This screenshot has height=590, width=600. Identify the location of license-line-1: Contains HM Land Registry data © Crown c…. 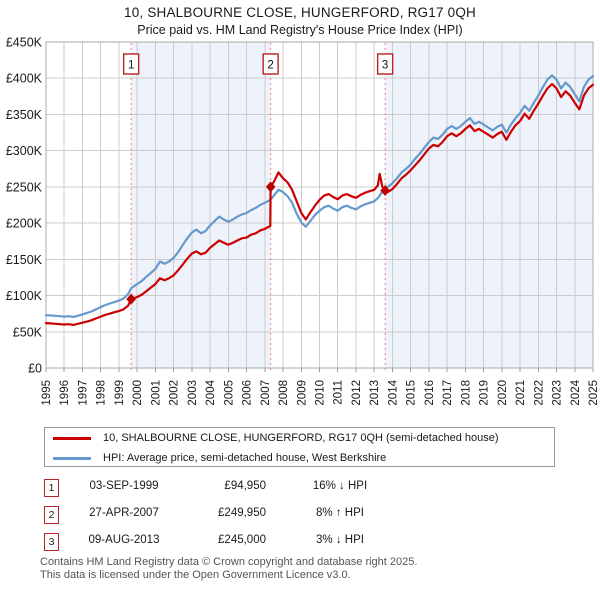
(229, 562).